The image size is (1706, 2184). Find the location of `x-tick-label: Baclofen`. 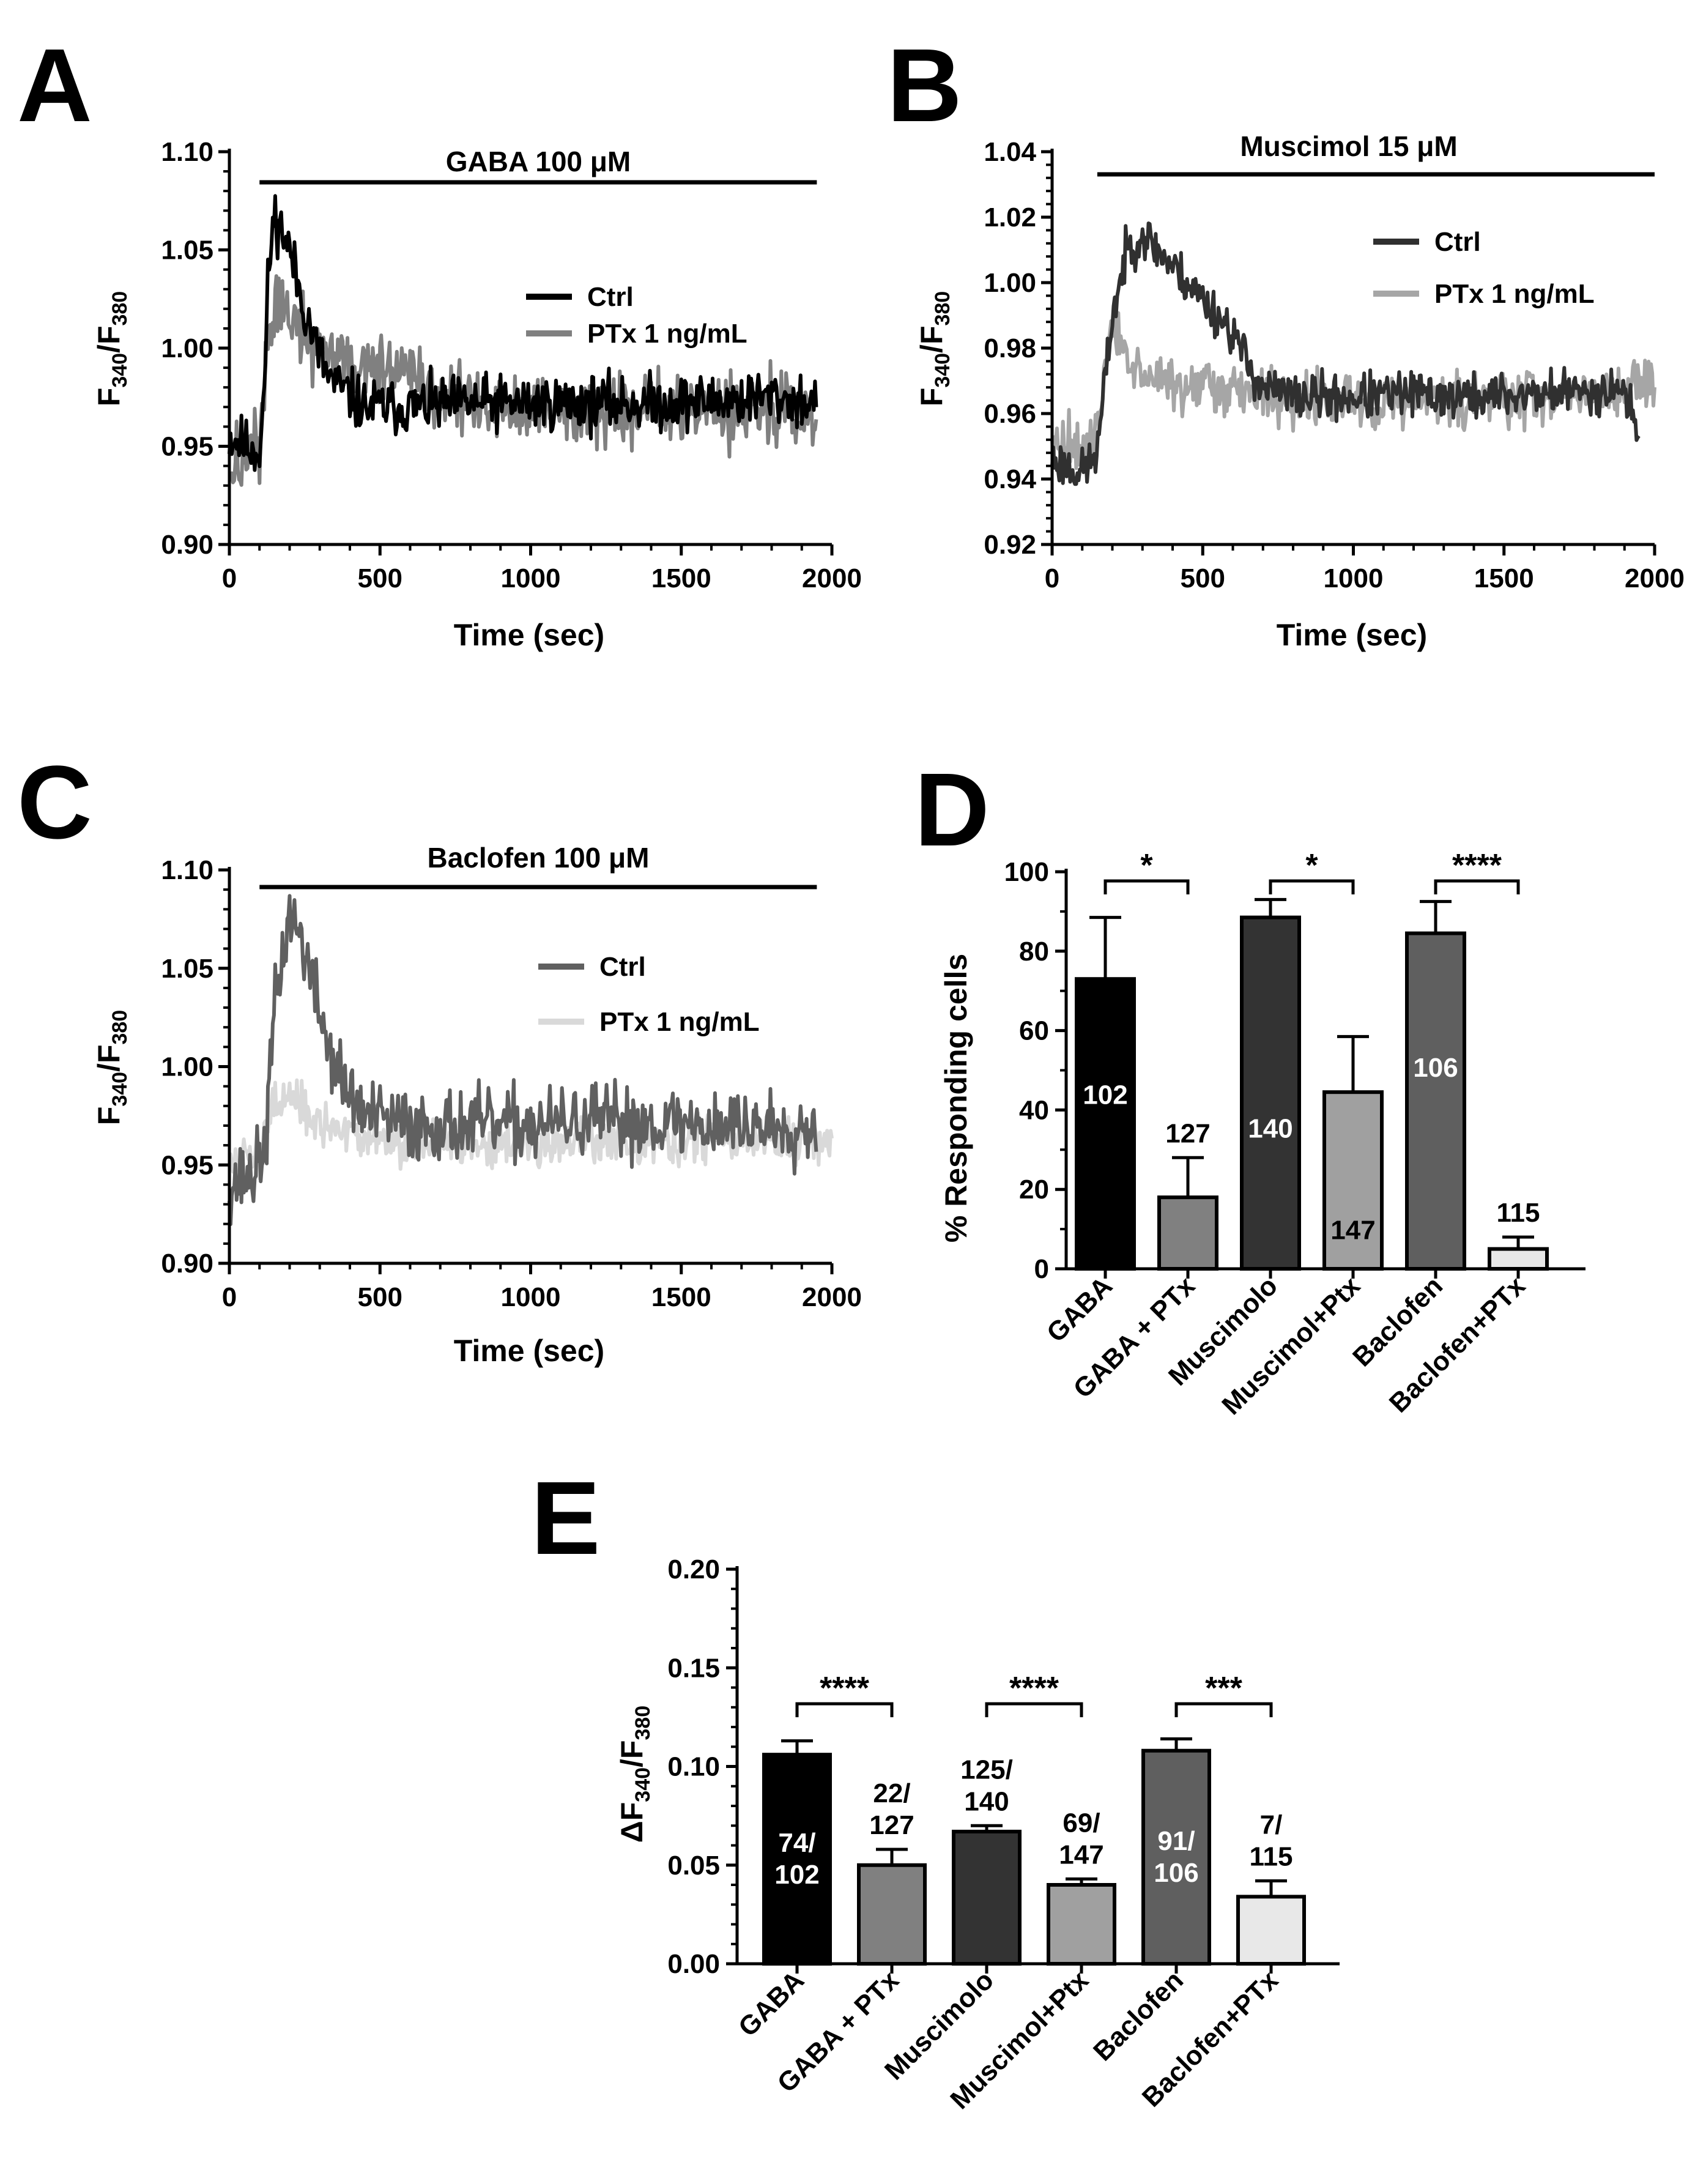

x-tick-label: Baclofen is located at coordinates (1138, 2016).